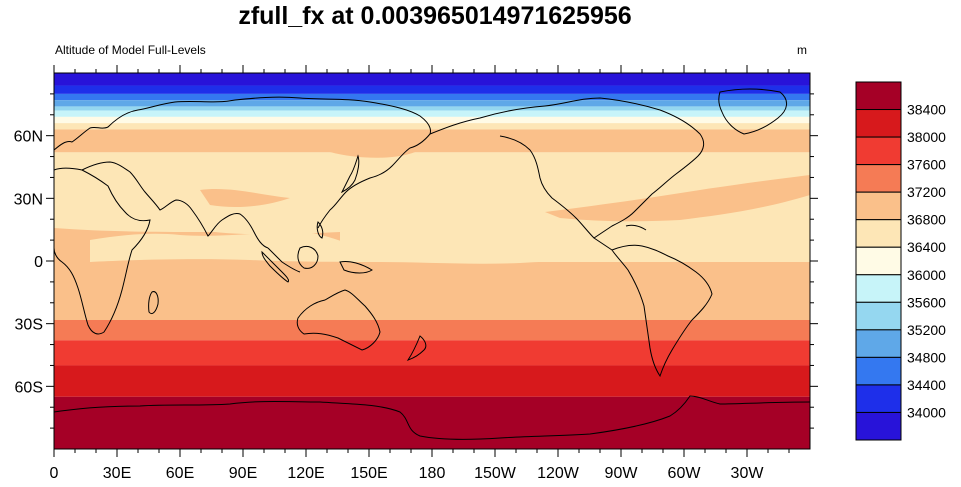  What do you see at coordinates (350, 174) in the screenshot?
I see `coastline-japan` at bounding box center [350, 174].